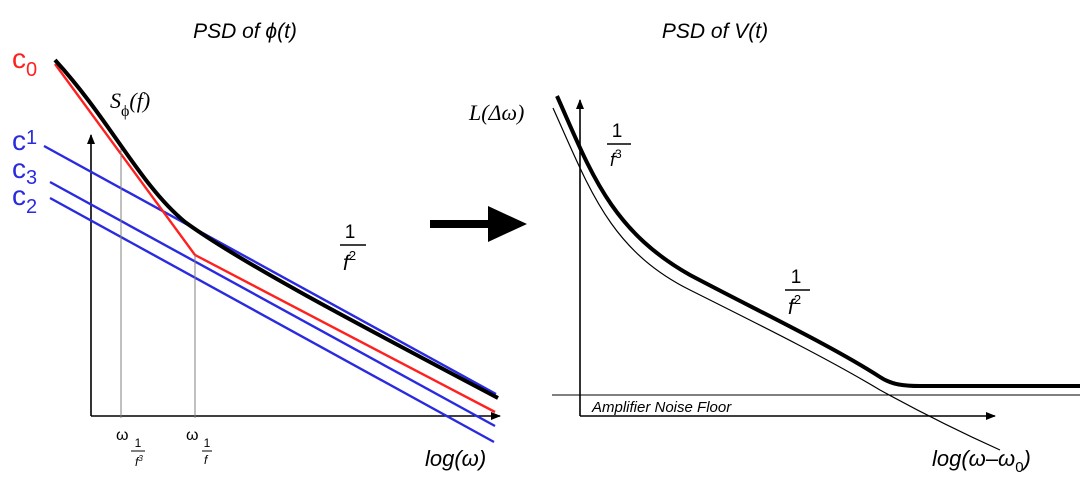 Image resolution: width=1080 pixels, height=479 pixels. I want to click on c2-label: c2, so click(24, 199).